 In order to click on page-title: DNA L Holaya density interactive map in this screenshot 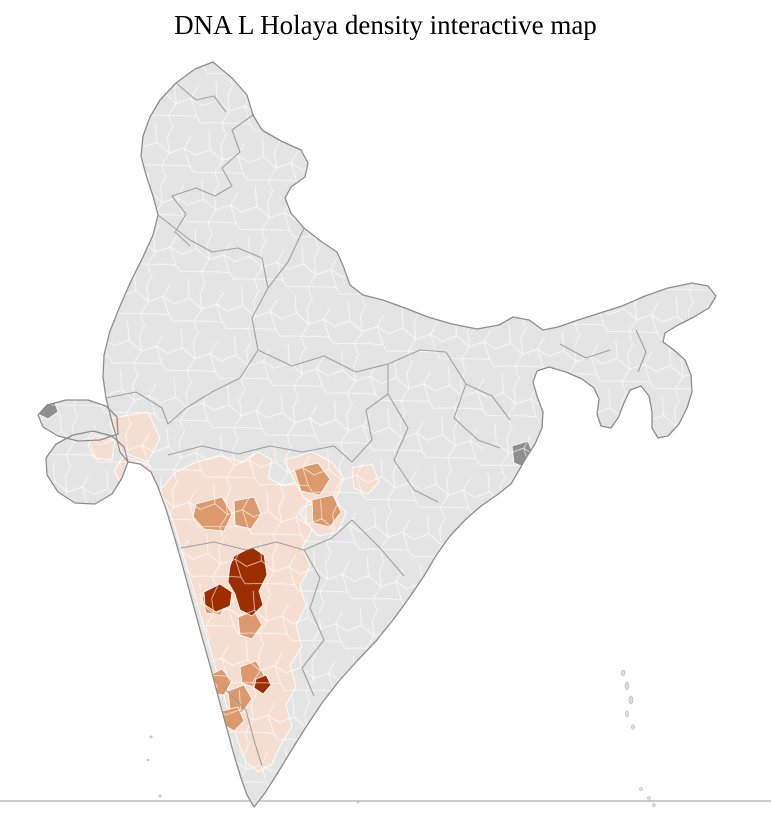, I will do `click(385, 25)`.